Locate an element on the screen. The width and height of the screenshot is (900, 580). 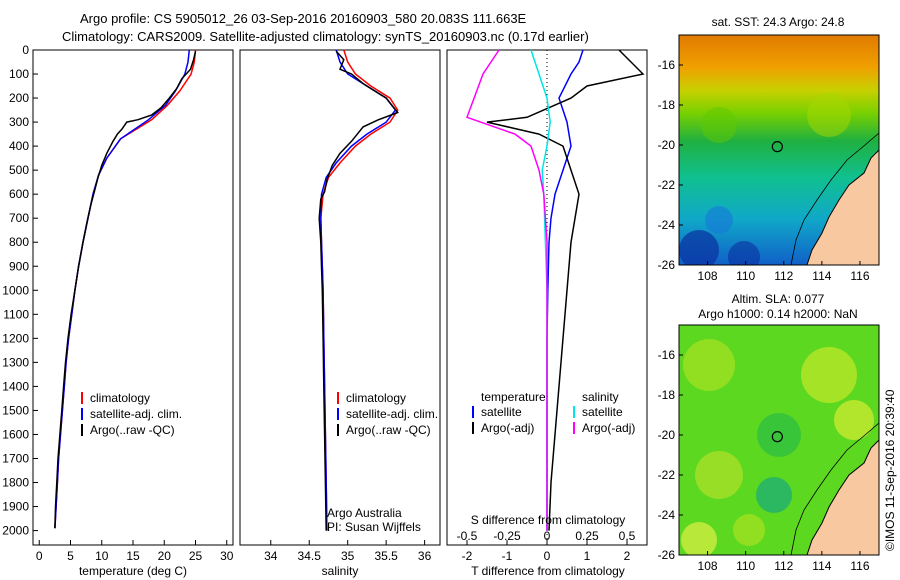
sst-map-frame is located at coordinates (779, 150).